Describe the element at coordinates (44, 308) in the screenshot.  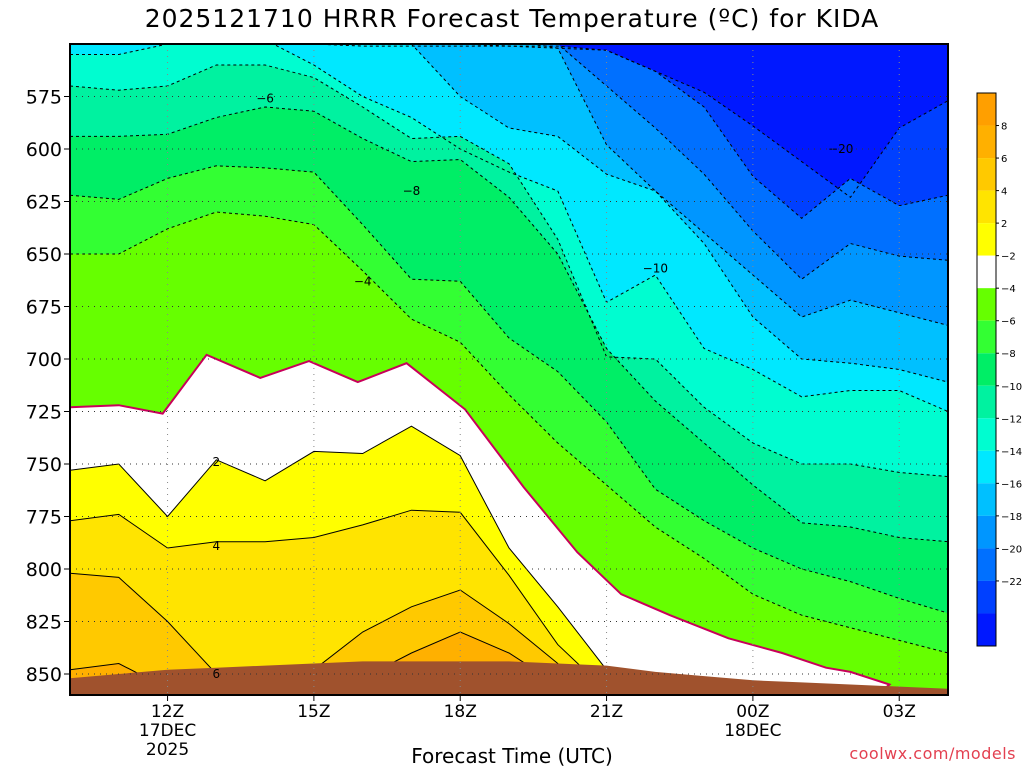
I see `y-tick-label: 675` at that location.